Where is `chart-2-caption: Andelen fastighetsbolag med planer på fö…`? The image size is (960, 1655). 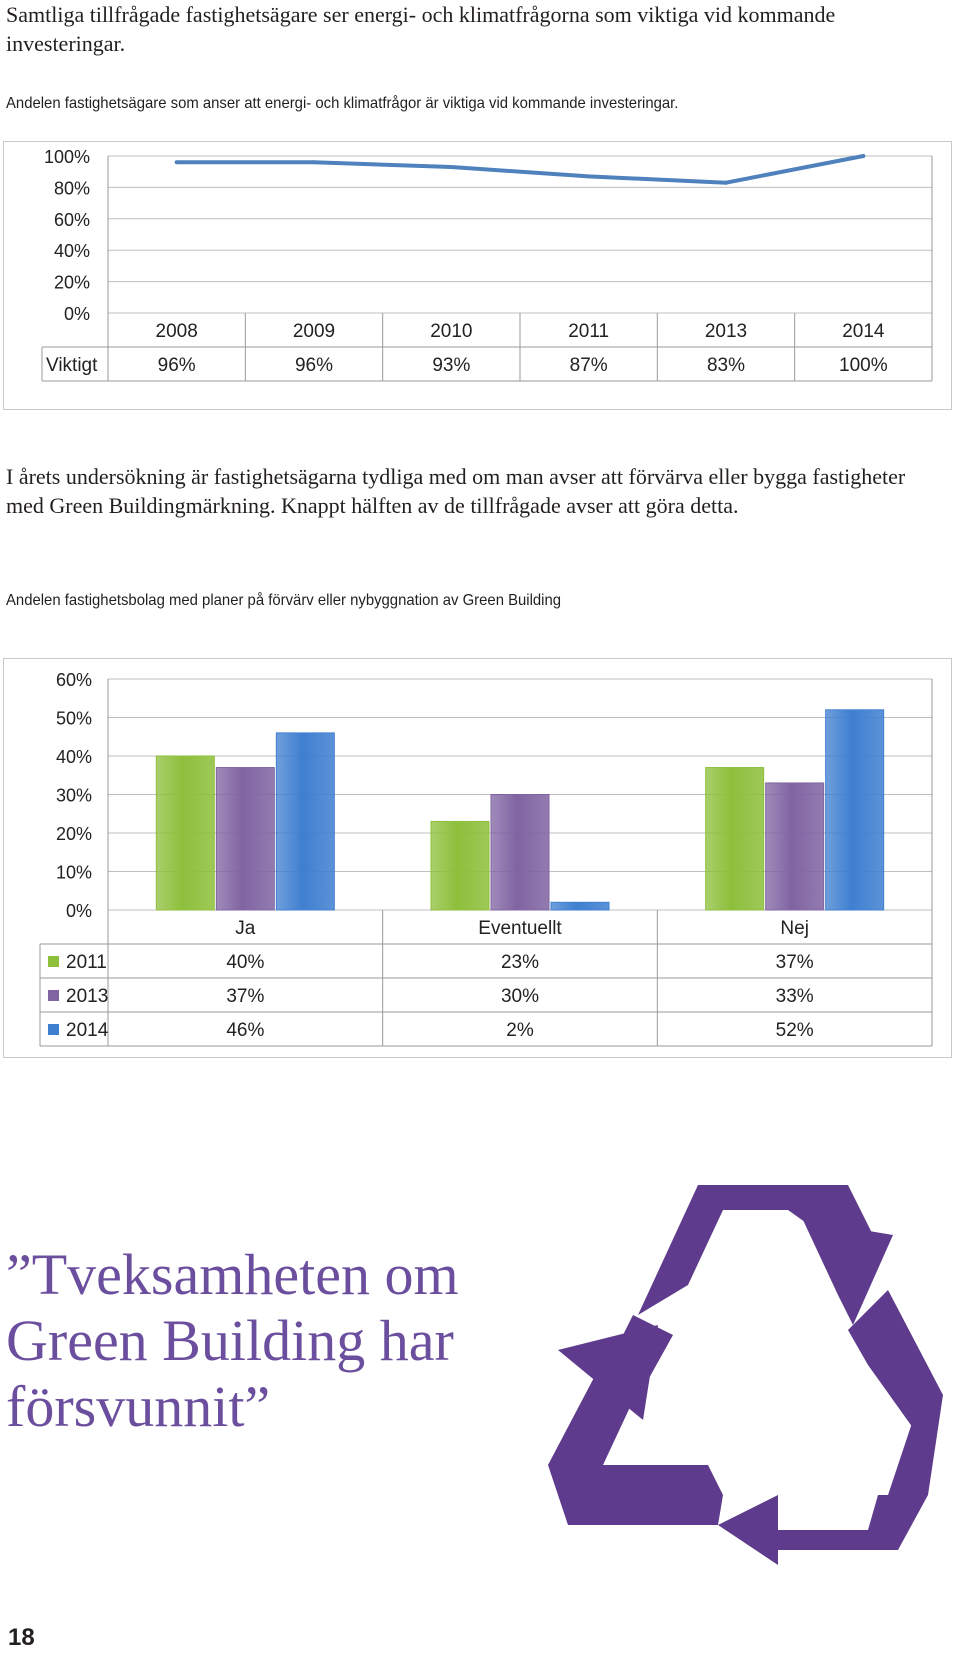 chart-2-caption: Andelen fastighetsbolag med planer på fö… is located at coordinates (284, 600).